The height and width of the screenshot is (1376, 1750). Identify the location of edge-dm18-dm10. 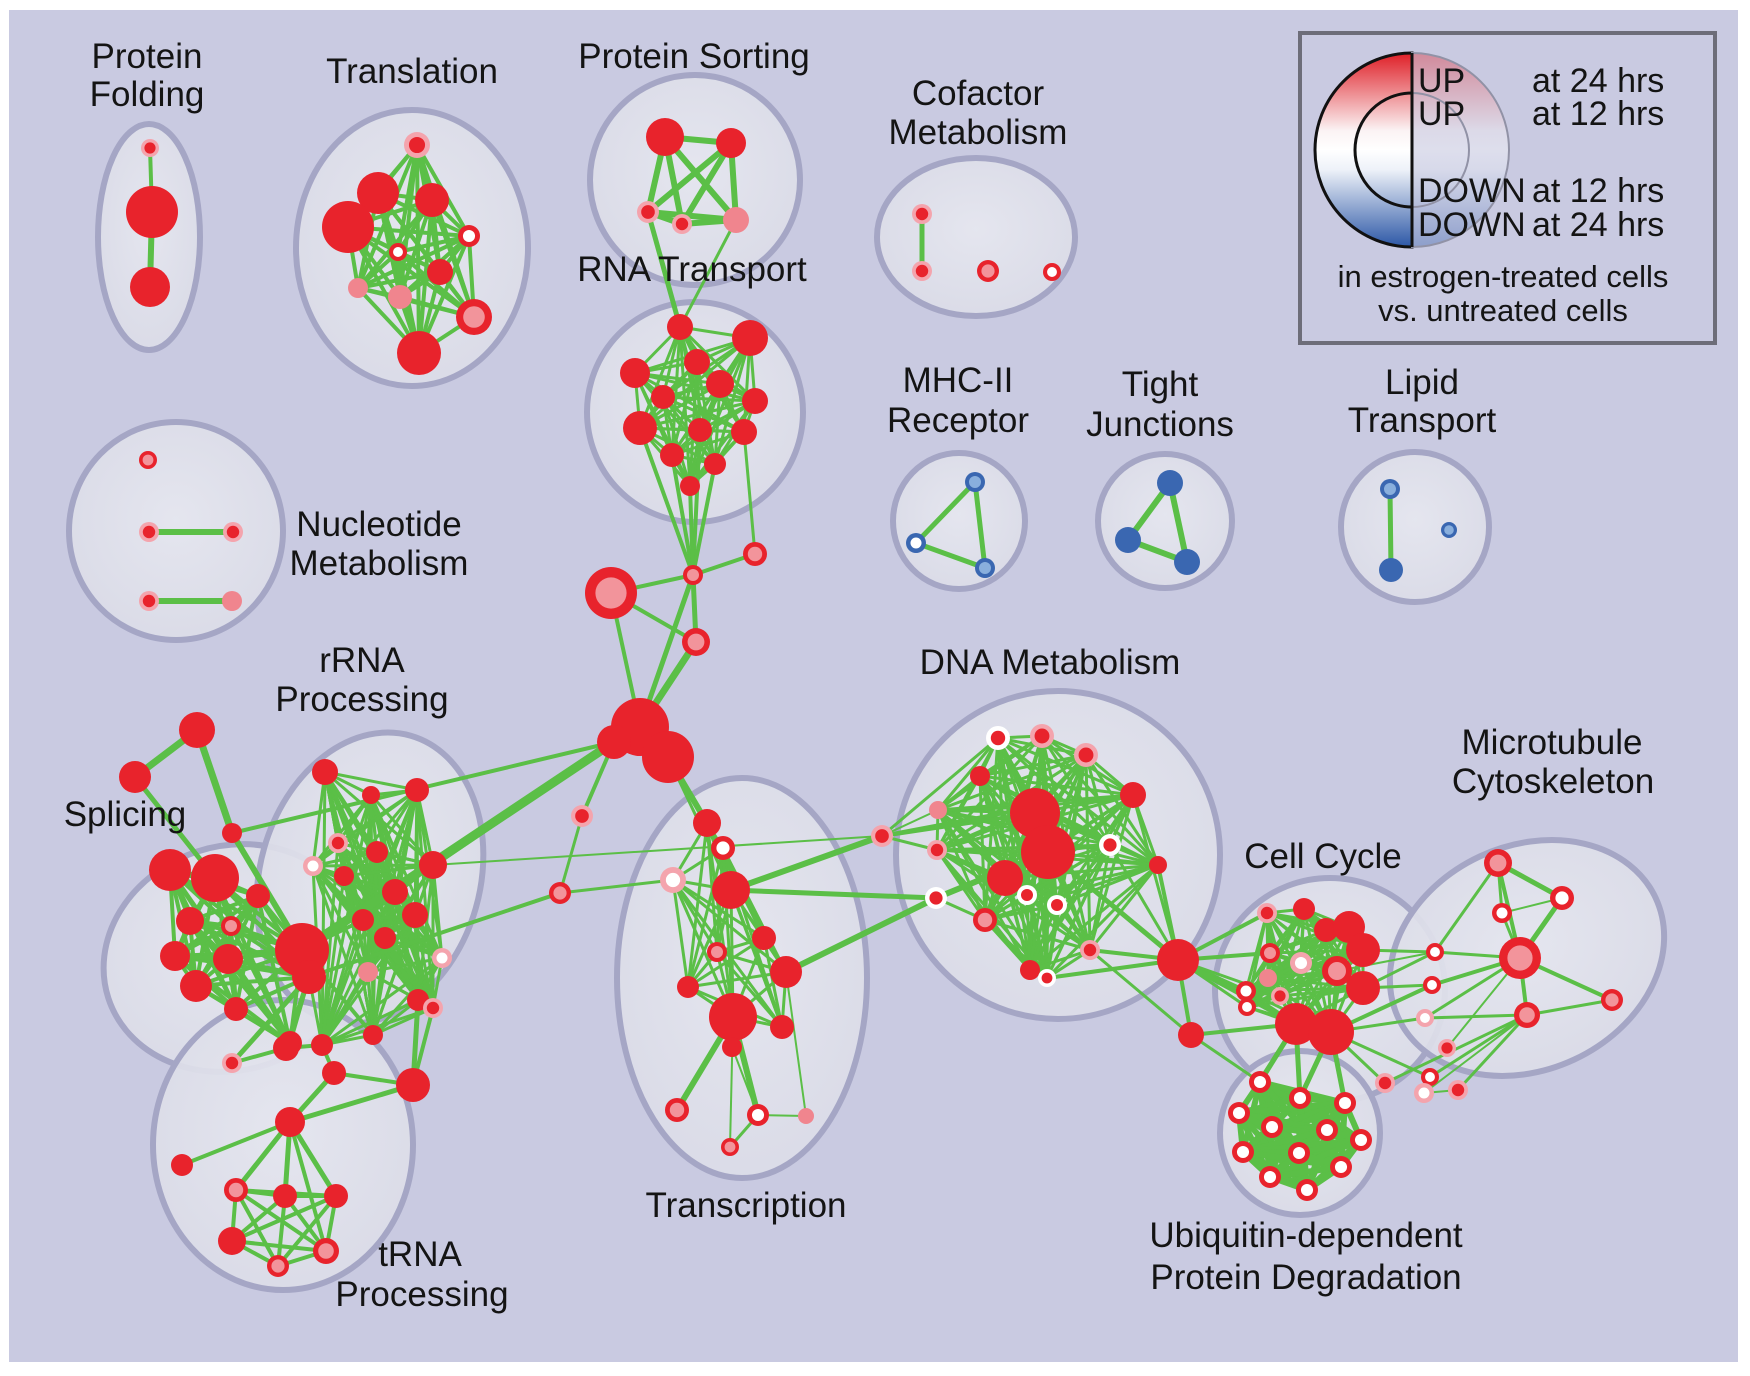
(1144, 902).